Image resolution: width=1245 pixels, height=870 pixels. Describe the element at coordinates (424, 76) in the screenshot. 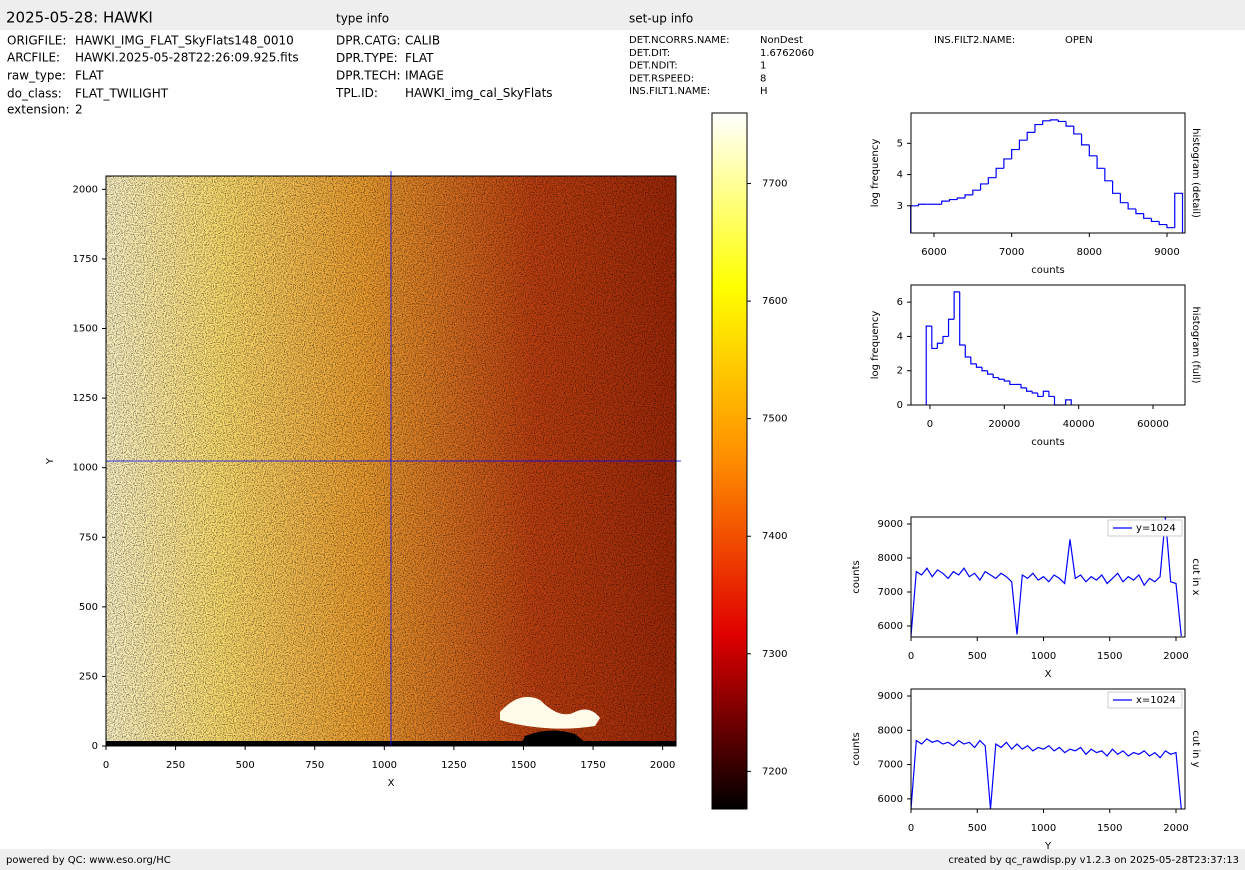

I see `info-value: IMAGE` at that location.